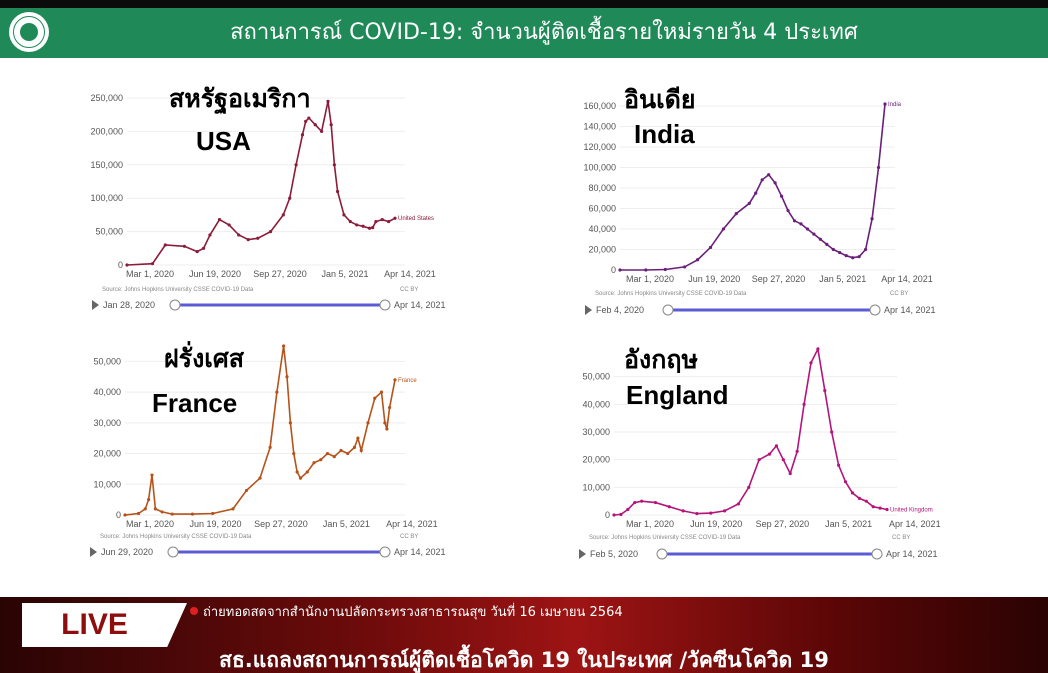  What do you see at coordinates (599, 147) in the screenshot?
I see `y-tick-label: 120,000` at bounding box center [599, 147].